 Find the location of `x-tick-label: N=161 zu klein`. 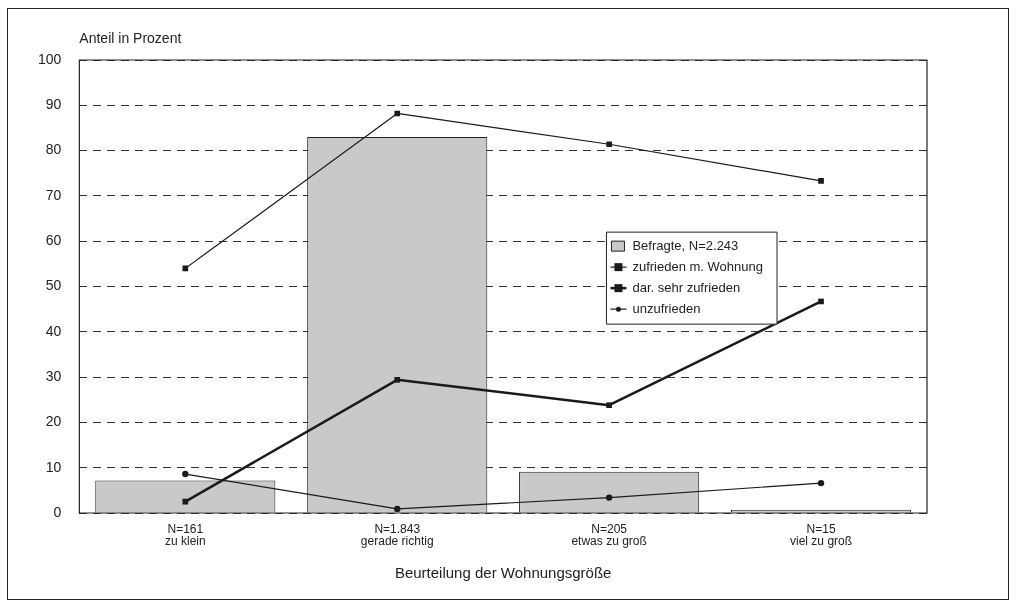

x-tick-label: N=161 zu klein is located at coordinates (185, 535).